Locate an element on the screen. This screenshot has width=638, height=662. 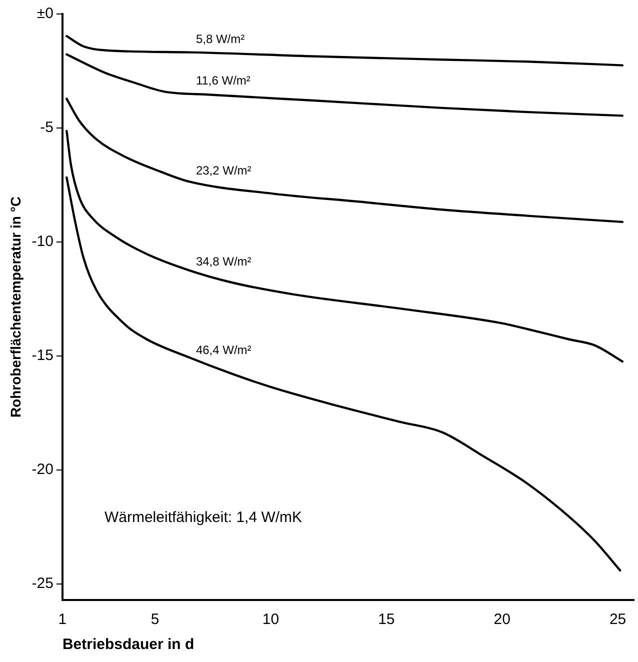
y-tick-label: ±0 is located at coordinates (45, 13).